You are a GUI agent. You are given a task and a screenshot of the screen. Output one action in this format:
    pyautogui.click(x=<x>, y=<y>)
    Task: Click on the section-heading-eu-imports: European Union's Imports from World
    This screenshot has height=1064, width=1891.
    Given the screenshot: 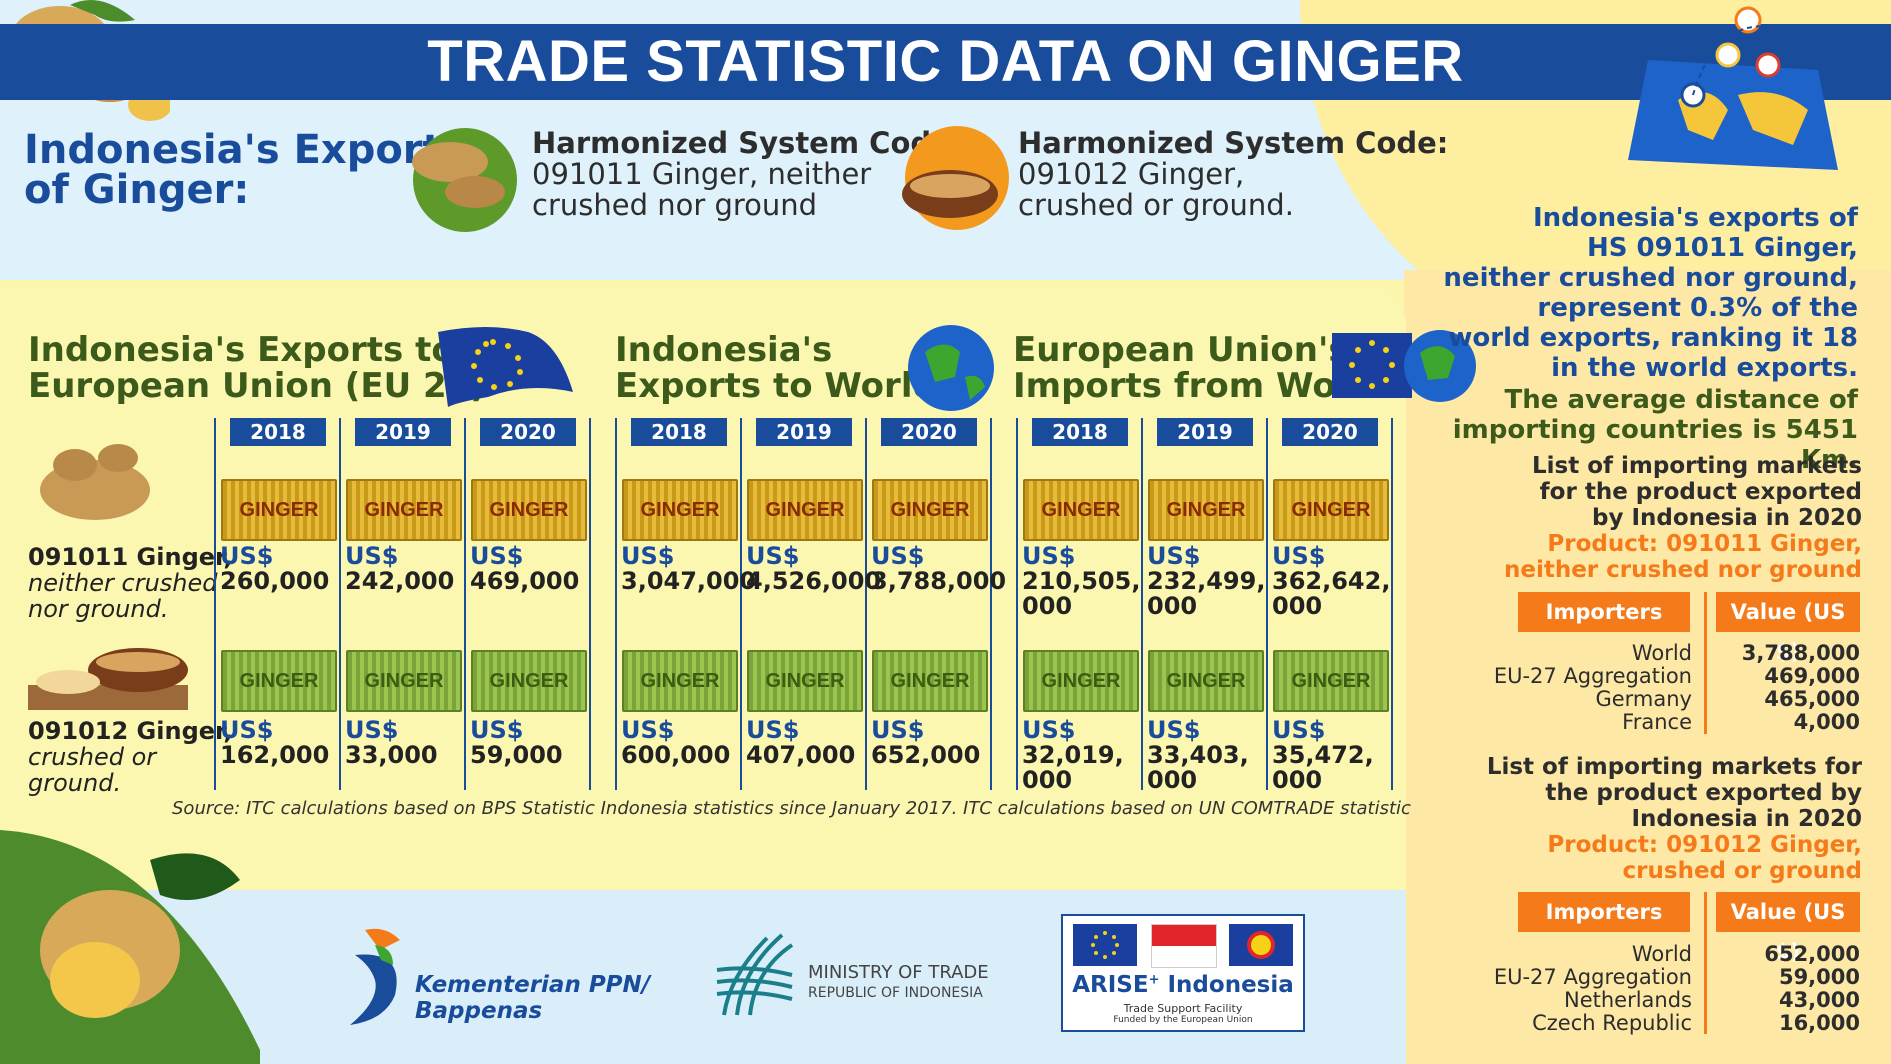 What is the action you would take?
    pyautogui.click(x=1201, y=368)
    